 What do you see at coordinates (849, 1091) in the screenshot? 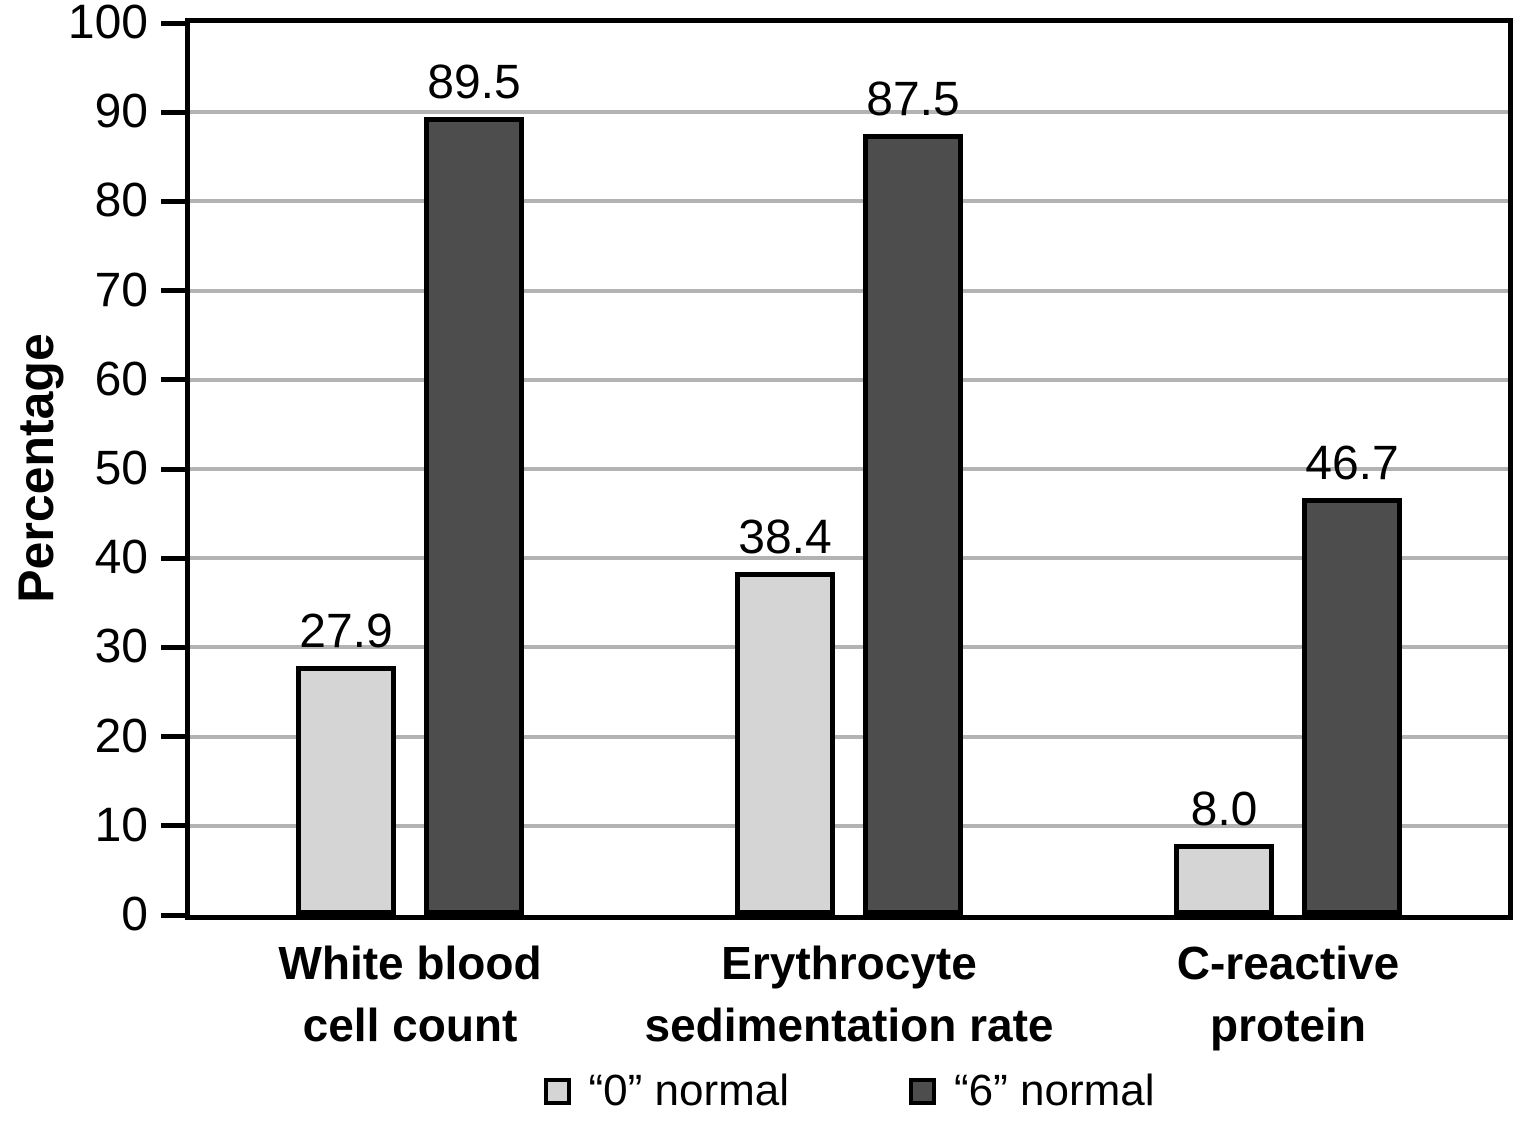
I see `legend: “0” normal “6” normal` at bounding box center [849, 1091].